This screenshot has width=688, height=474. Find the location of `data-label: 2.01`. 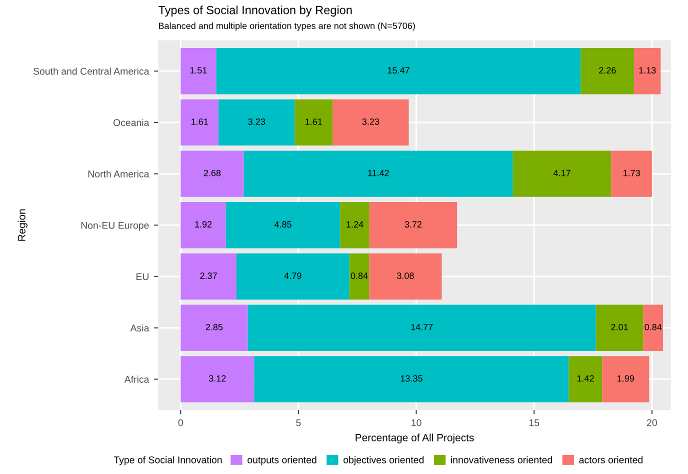

data-label: 2.01 is located at coordinates (619, 327).